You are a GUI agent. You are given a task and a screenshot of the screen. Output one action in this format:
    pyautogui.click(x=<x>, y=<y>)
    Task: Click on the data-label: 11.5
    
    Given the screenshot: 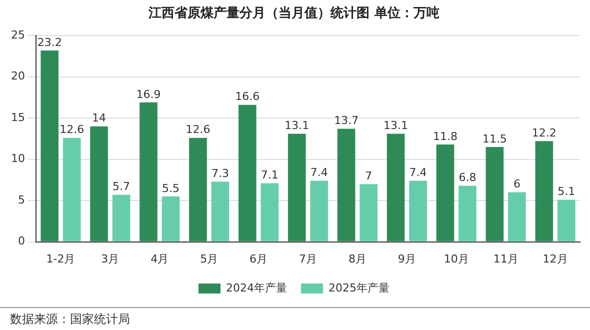 What is the action you would take?
    pyautogui.click(x=494, y=139)
    